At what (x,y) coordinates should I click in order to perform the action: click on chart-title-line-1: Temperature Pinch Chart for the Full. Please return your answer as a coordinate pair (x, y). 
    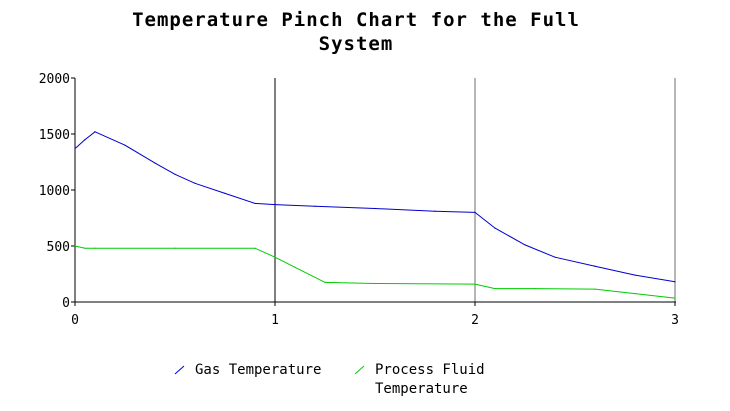
    Looking at the image, I should click on (356, 20).